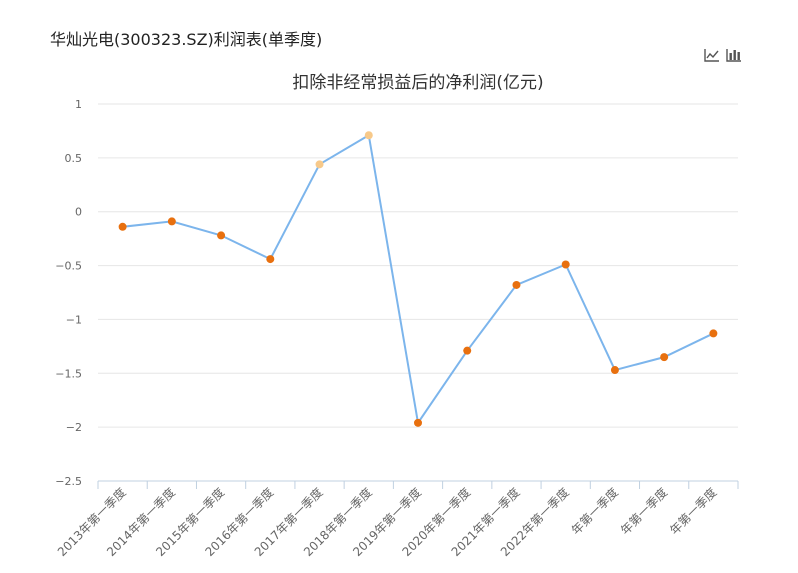 The width and height of the screenshot is (798, 573). What do you see at coordinates (417, 83) in the screenshot?
I see `chart-title: 扣除非经常损益后的净利润(亿元)` at bounding box center [417, 83].